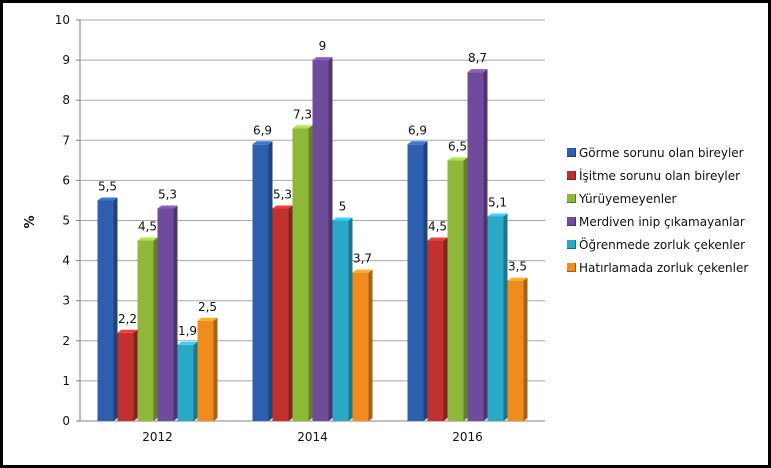 The width and height of the screenshot is (771, 468). What do you see at coordinates (207, 307) in the screenshot?
I see `data-label: 2,5` at bounding box center [207, 307].